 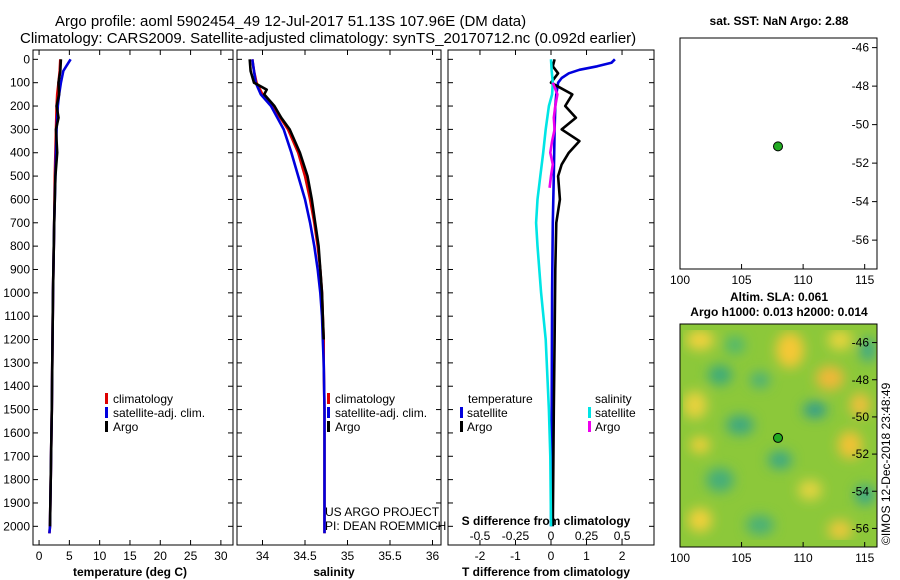 I want to click on temperature-xtick-label: 25, so click(x=191, y=556).